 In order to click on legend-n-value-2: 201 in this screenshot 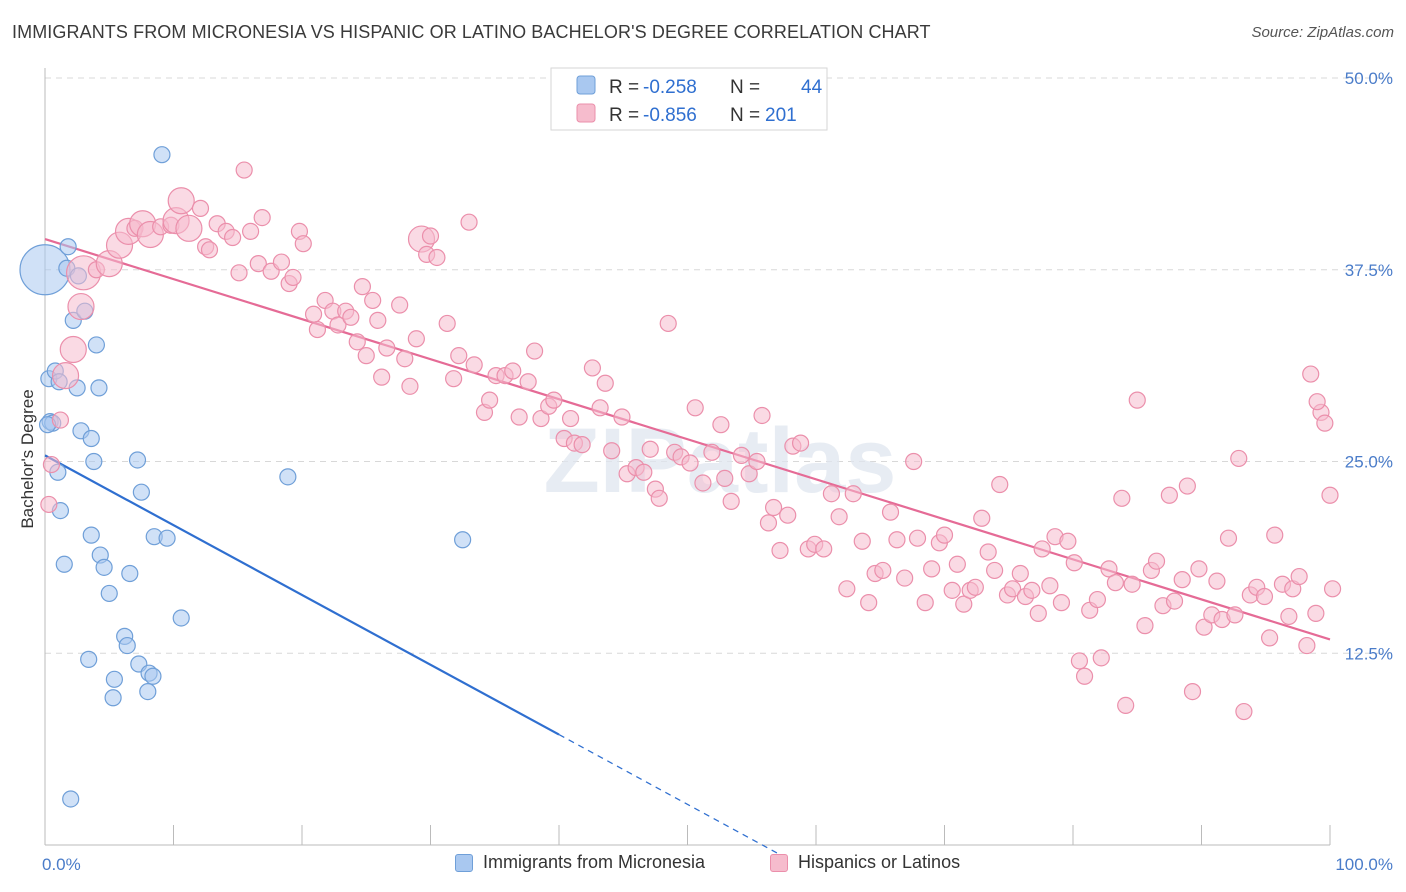, I will do `click(781, 115)`.